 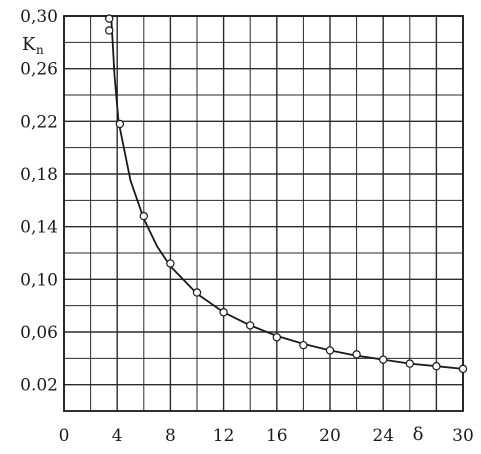 I want to click on x-tick-label: 30, so click(x=463, y=436).